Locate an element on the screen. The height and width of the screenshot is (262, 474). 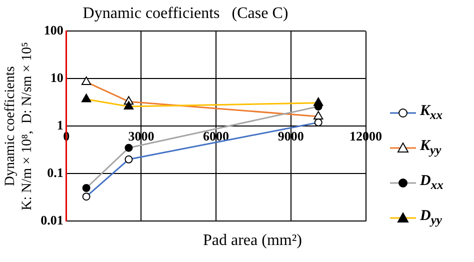
legend-label: D$_{yy}$ is located at coordinates (431, 218).